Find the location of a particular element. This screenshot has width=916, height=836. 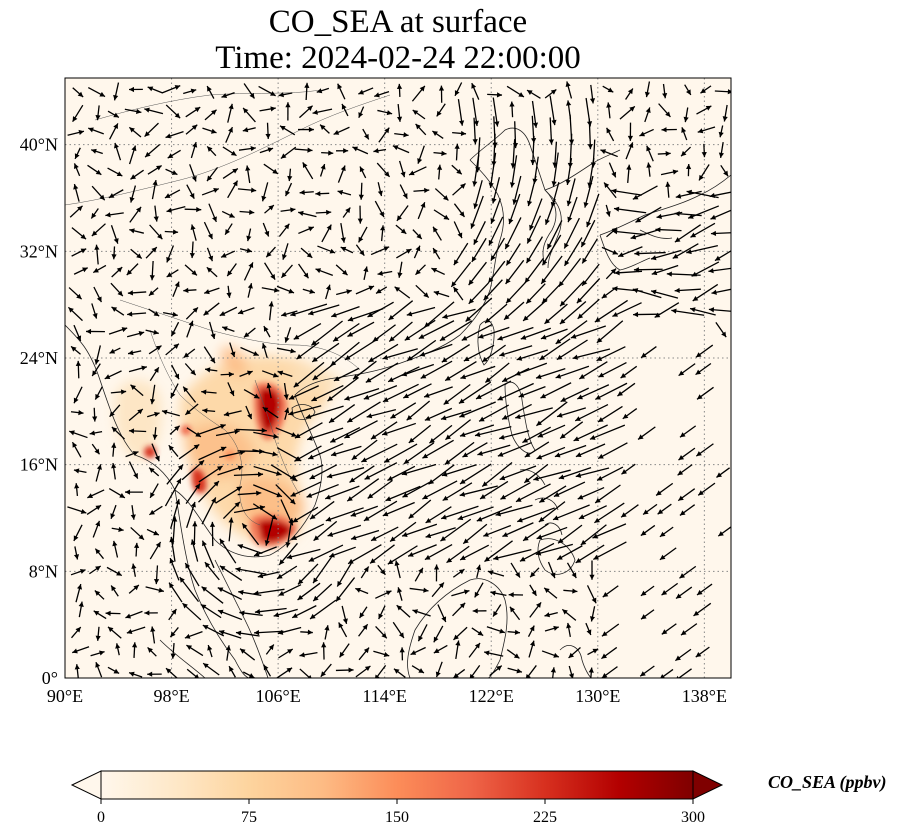

lat-tick-label: 40°N is located at coordinates (39, 145).